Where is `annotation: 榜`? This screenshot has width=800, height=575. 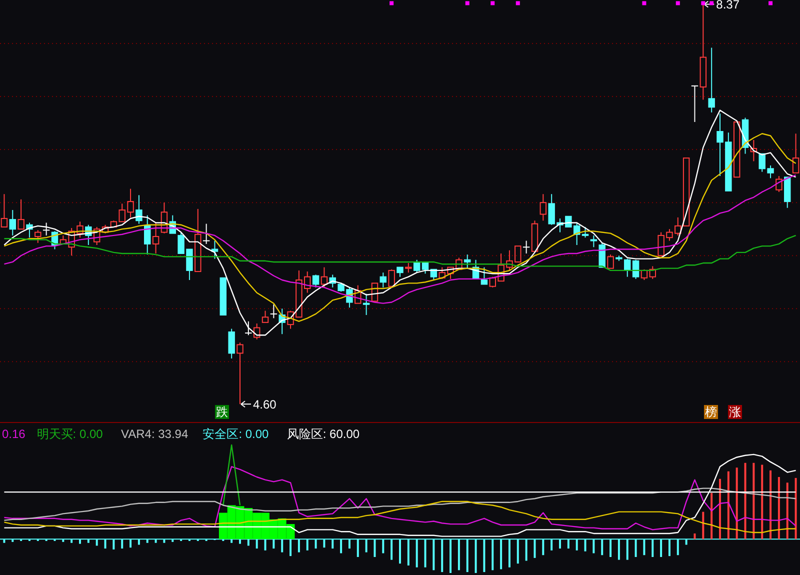
annotation: 榜 is located at coordinates (711, 412).